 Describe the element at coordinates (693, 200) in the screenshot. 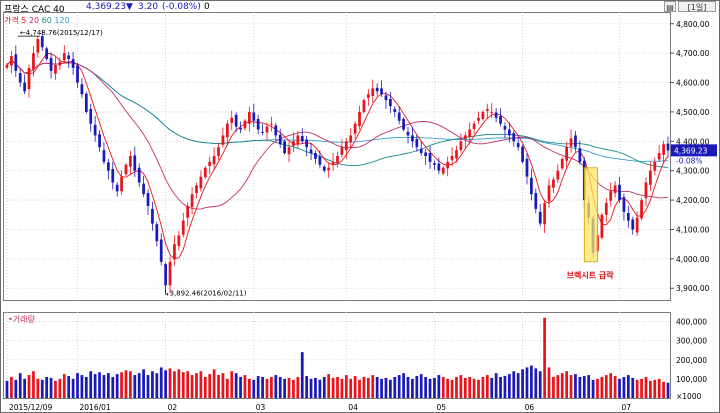

I see `y-tick-label: 4,200.00` at that location.